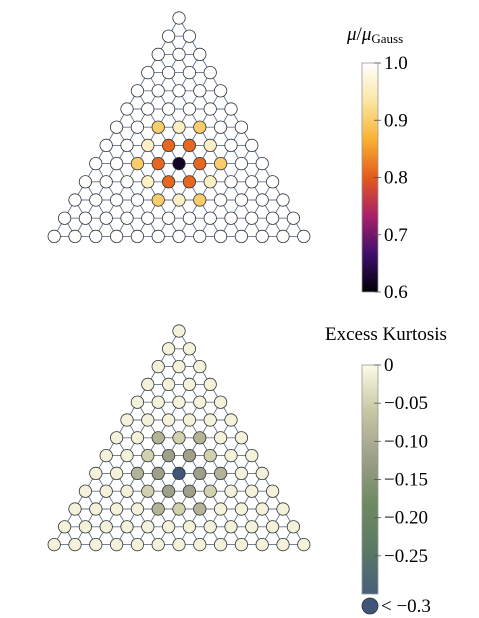 Image resolution: width=479 pixels, height=618 pixels. I want to click on colorbar-tick-label: −0.20, so click(406, 518).